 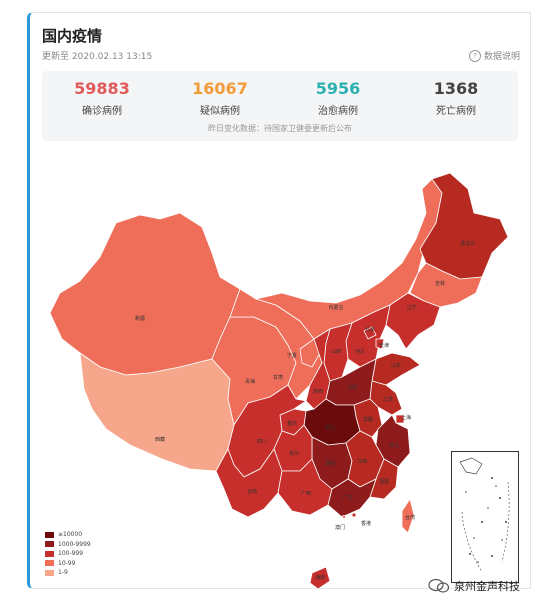 I want to click on province-hainan, so click(x=320, y=577).